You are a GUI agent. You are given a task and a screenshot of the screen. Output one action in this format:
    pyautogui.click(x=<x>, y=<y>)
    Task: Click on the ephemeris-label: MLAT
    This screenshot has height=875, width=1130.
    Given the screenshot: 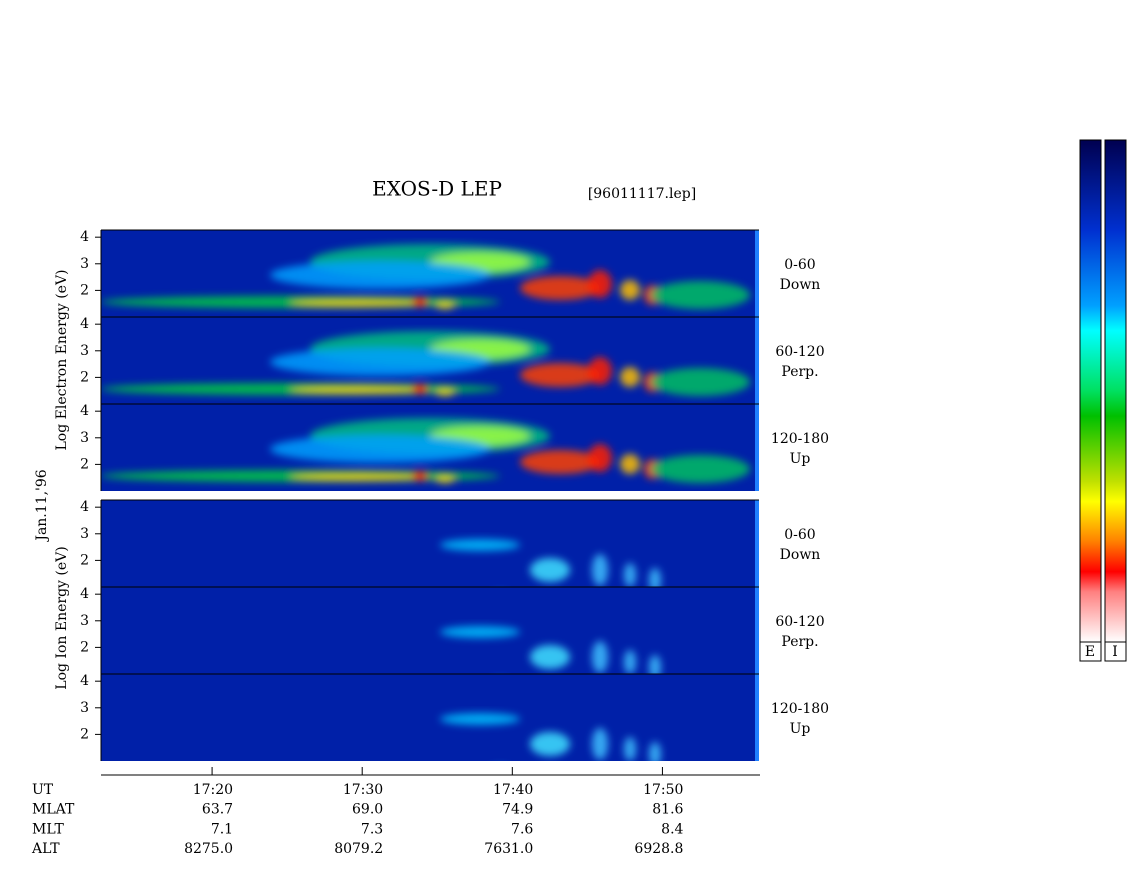 What is the action you would take?
    pyautogui.click(x=53, y=810)
    